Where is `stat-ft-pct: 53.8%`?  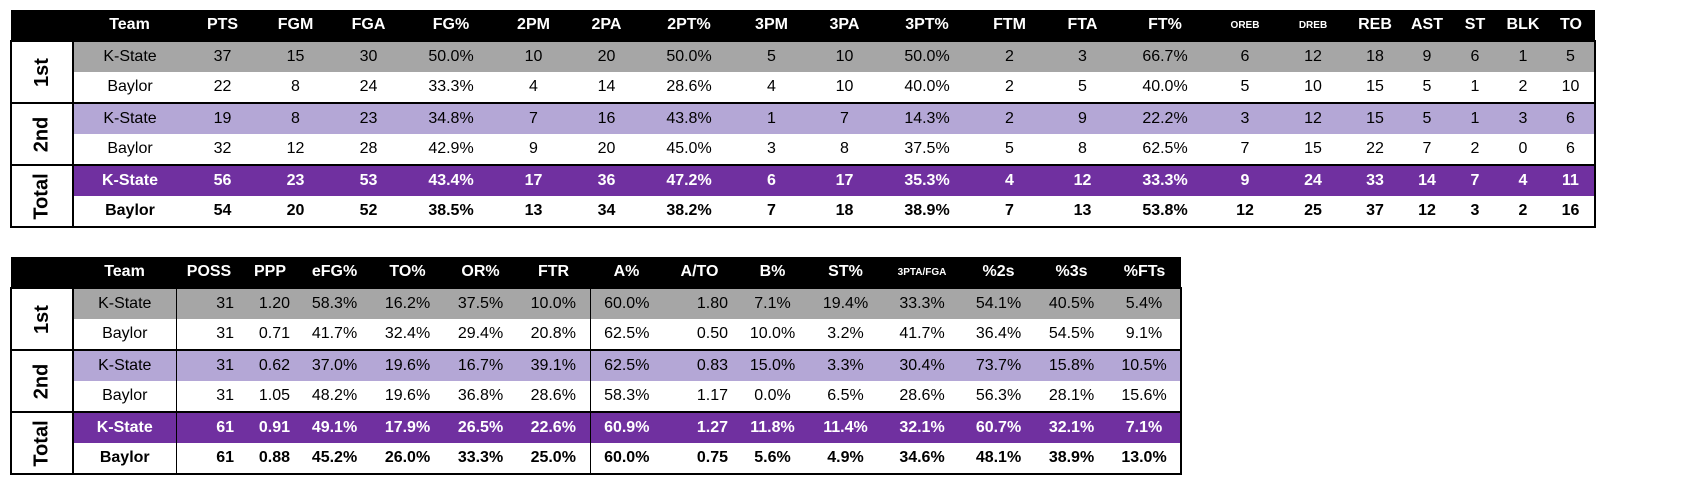 stat-ft-pct: 53.8% is located at coordinates (1165, 212).